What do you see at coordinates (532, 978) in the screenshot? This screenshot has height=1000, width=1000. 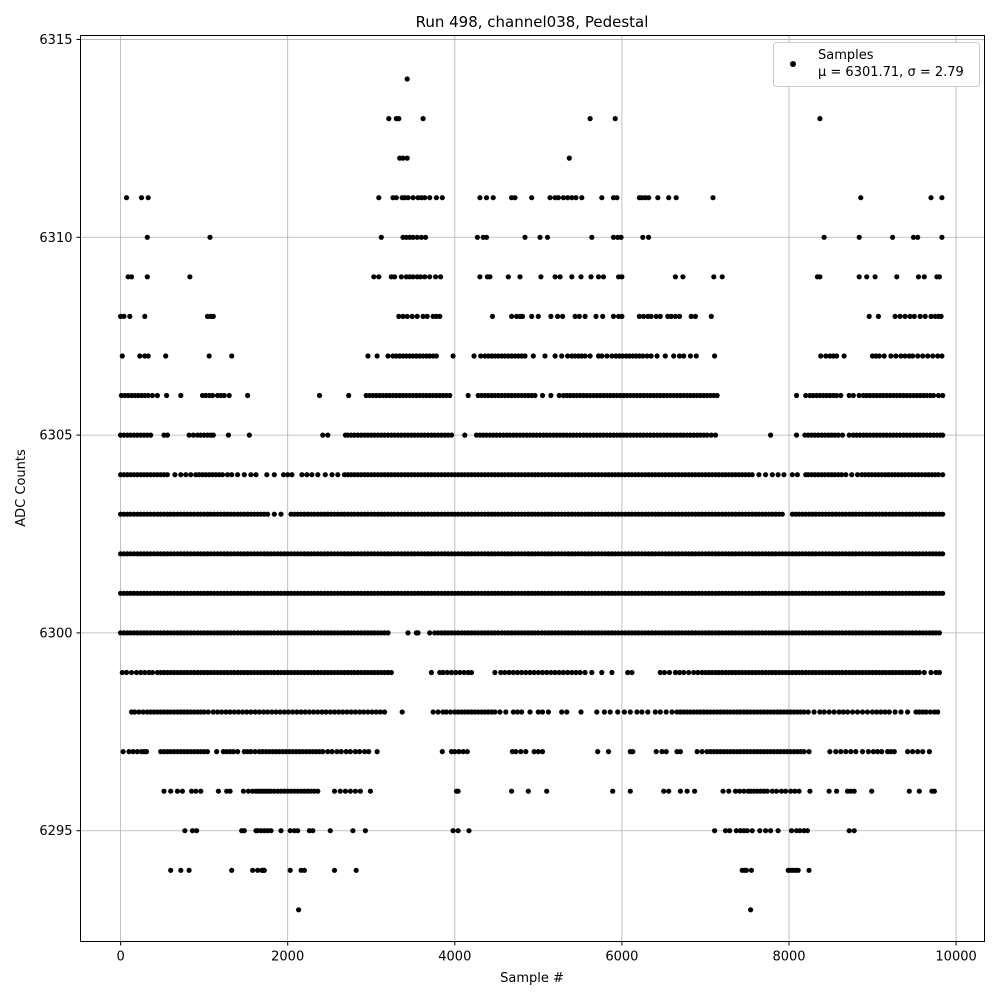 I see `x-axis-label: Sample #` at bounding box center [532, 978].